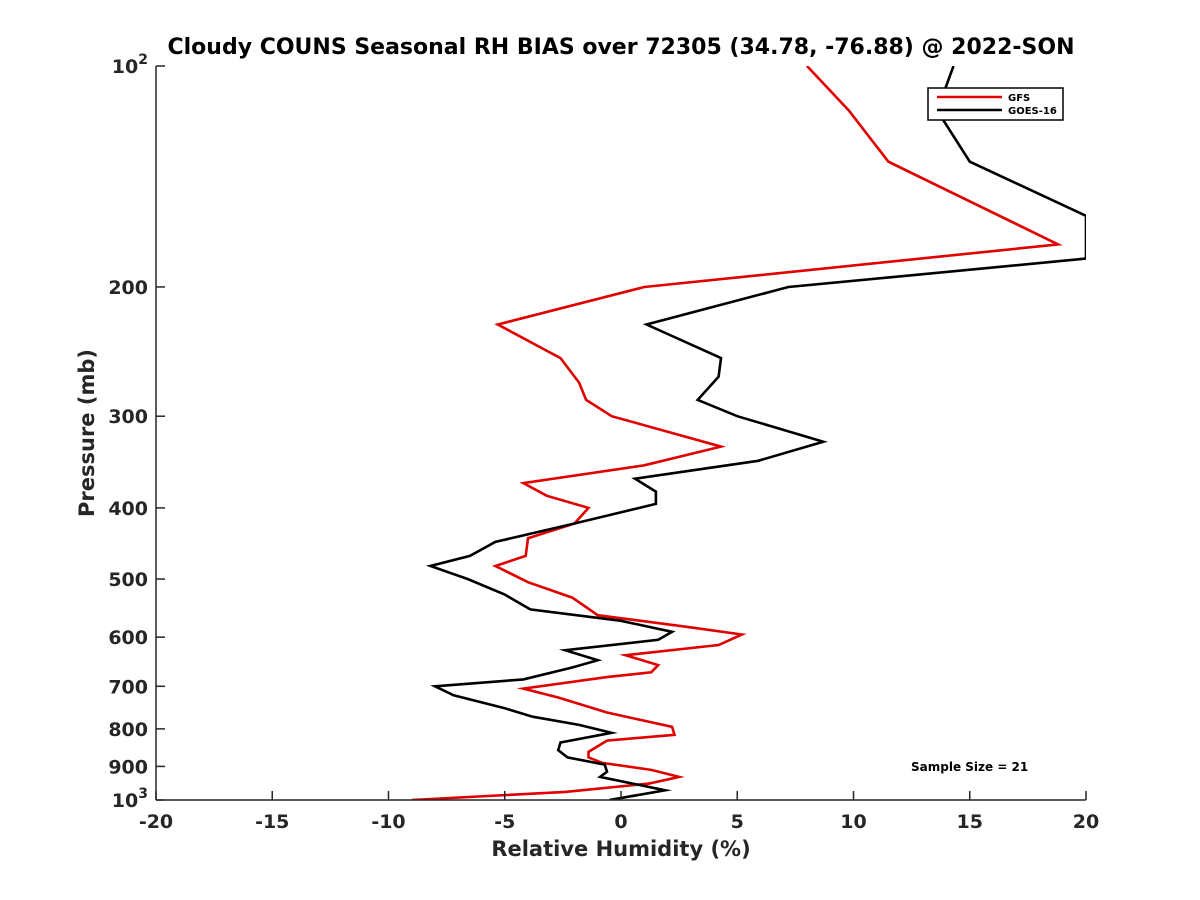  I want to click on y-tick-label: 800, so click(128, 730).